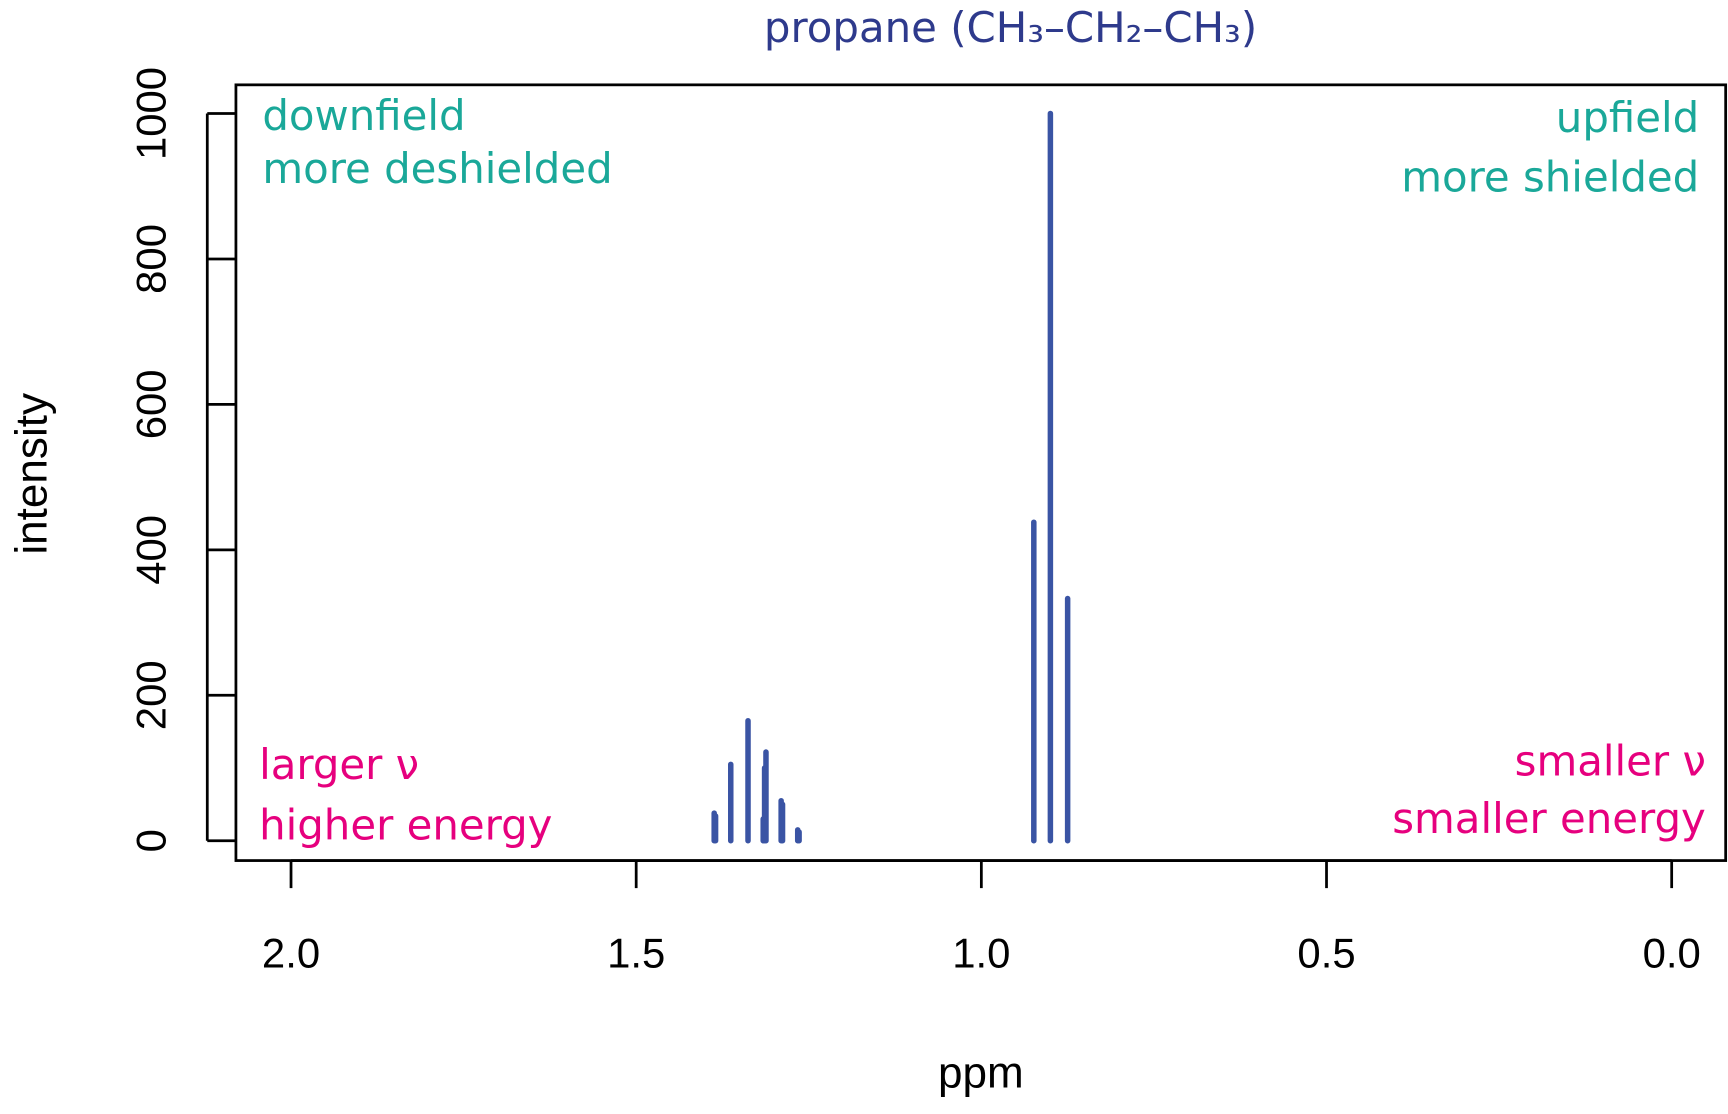  Describe the element at coordinates (1010, 27) in the screenshot. I see `chart-title: propane (CH₃–CH₂–CH₃)` at that location.